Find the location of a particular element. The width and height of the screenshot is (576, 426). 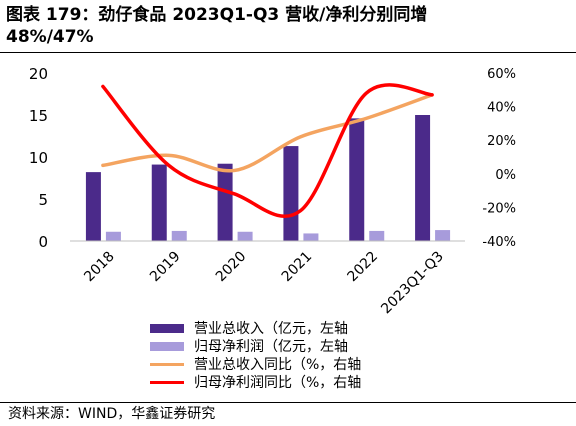

chart-title: 图表 179：劲仔食品 2023Q1-Q3 营收/净利分别同增 is located at coordinates (217, 15).